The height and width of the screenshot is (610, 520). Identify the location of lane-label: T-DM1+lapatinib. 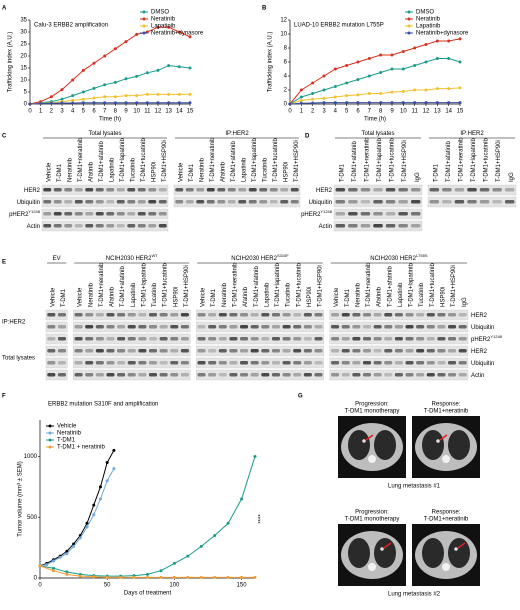
(380, 159).